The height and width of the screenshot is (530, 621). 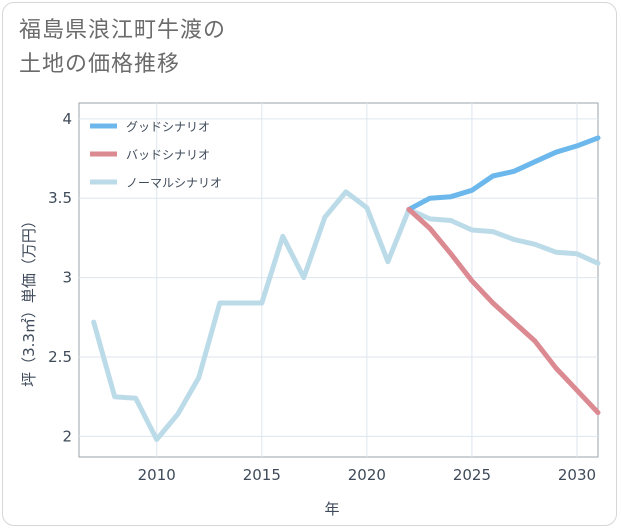 I want to click on legend-label: グッドシナリオ, so click(x=168, y=127).